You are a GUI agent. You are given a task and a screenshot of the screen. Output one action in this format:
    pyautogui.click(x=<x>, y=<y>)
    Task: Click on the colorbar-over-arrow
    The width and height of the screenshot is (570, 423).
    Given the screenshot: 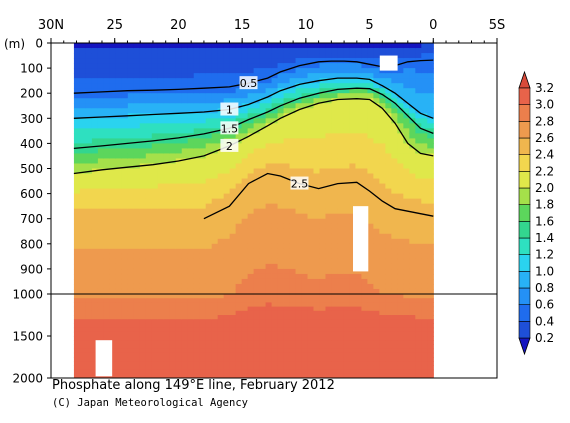 What is the action you would take?
    pyautogui.click(x=524, y=79)
    